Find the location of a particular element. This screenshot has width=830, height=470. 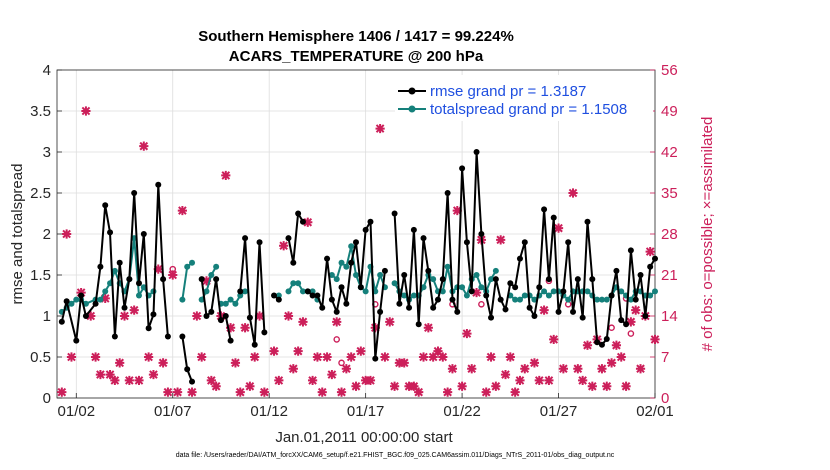

y-tick-label: 3 is located at coordinates (47, 152).